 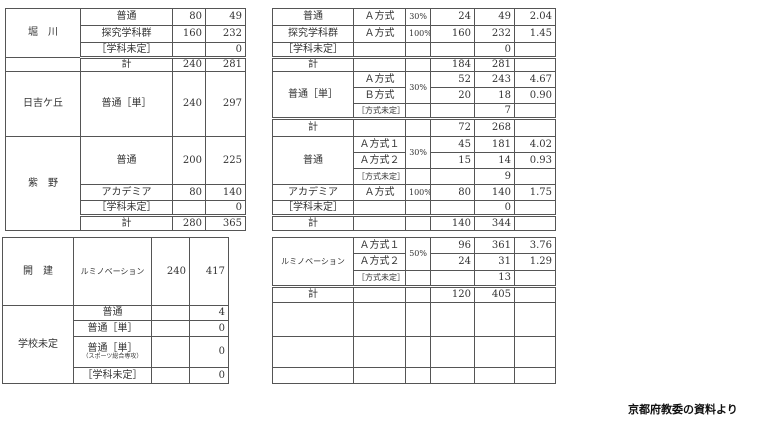 What do you see at coordinates (494, 262) in the screenshot?
I see `applicants-cell: 31` at bounding box center [494, 262].